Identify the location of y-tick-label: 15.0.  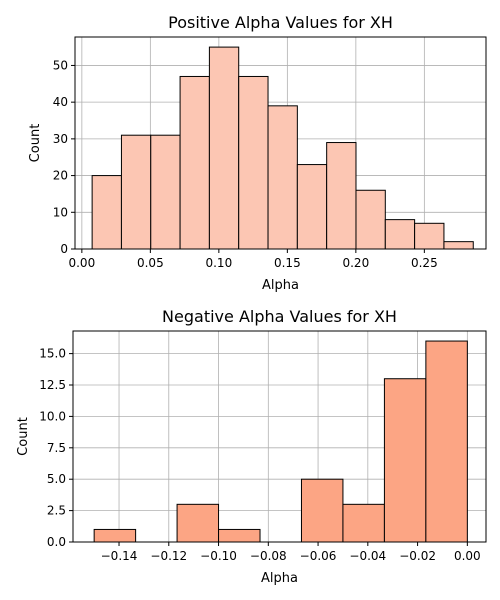
(52, 354).